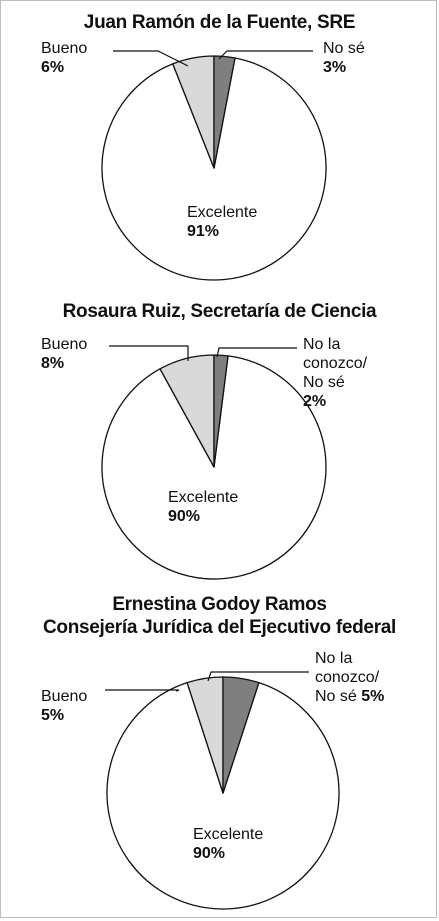  What do you see at coordinates (151, 58) in the screenshot?
I see `chart-1-leader-bueno` at bounding box center [151, 58].